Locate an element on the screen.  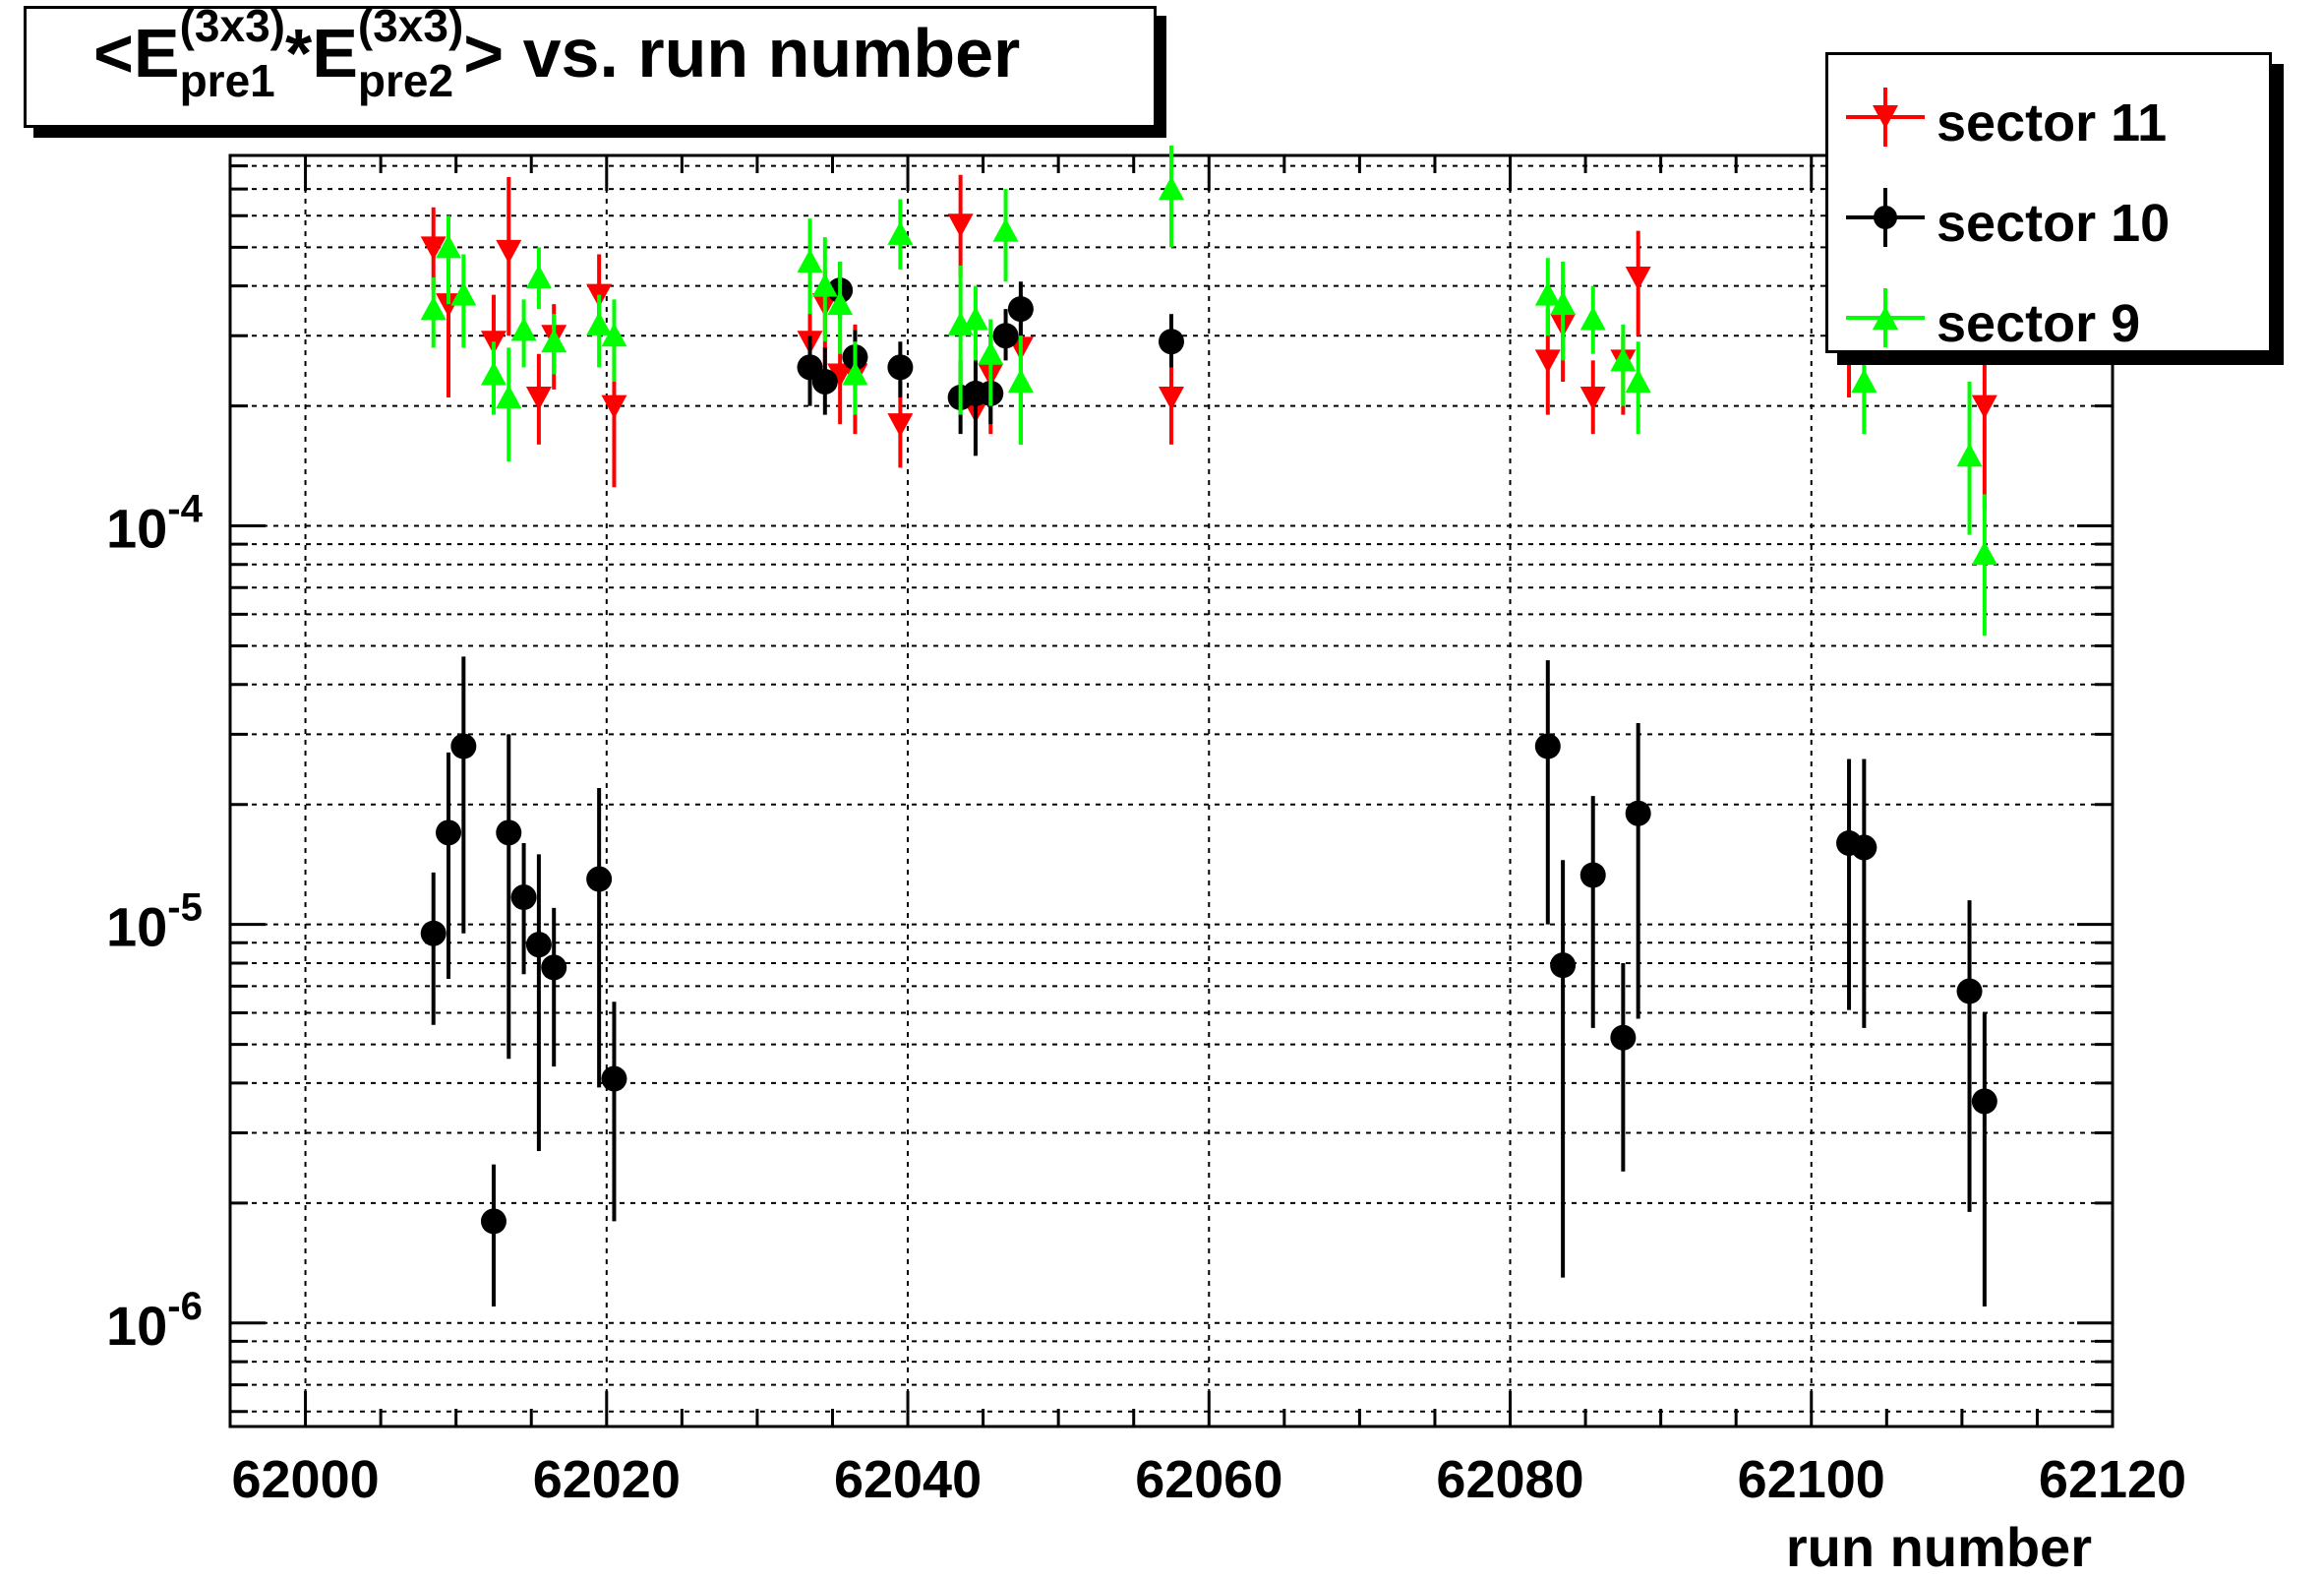
title-open: <E is located at coordinates (136, 53).